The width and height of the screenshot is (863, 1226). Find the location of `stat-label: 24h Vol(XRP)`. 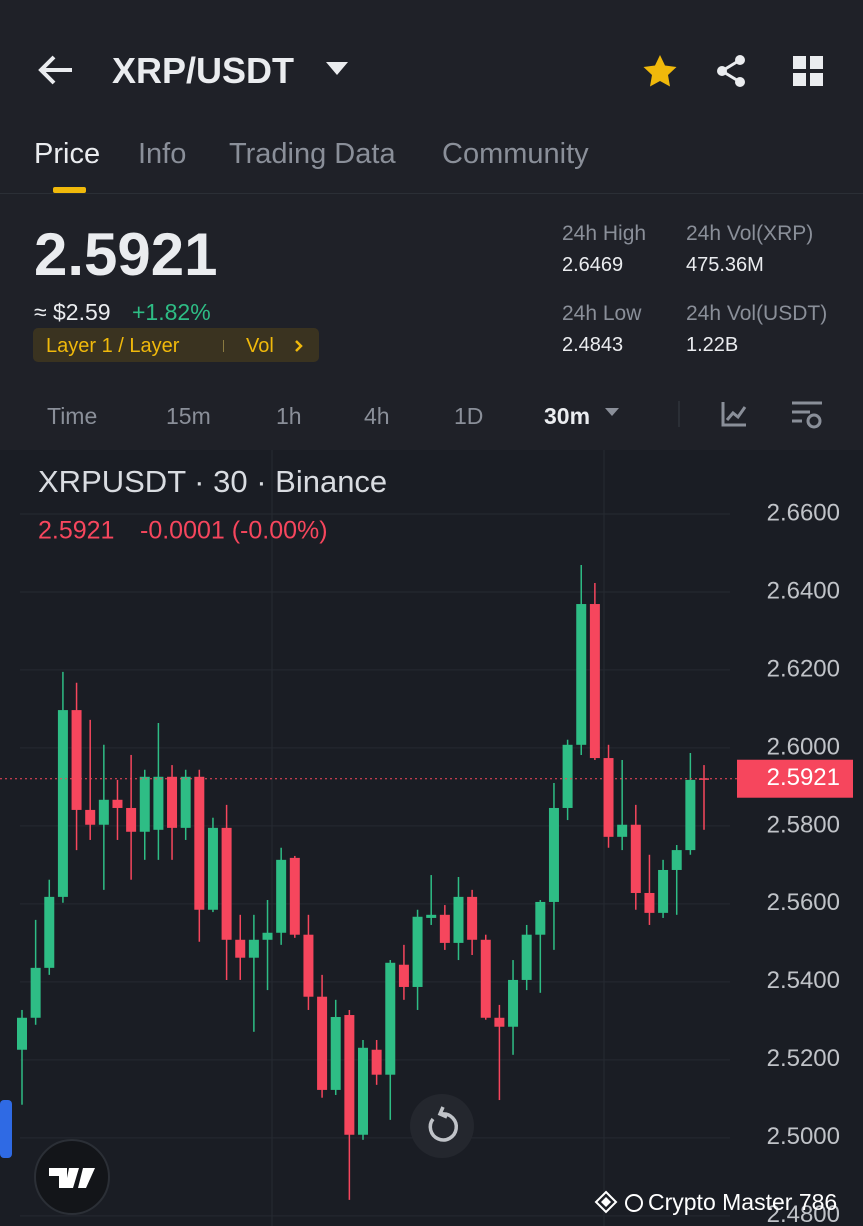

stat-label: 24h Vol(XRP) is located at coordinates (750, 233).